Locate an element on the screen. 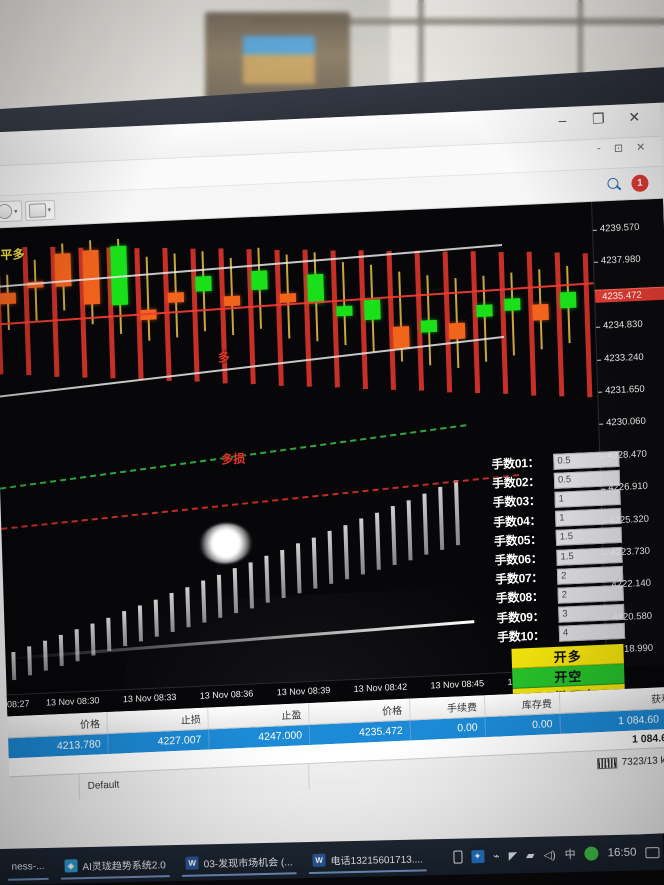 This screenshot has height=885, width=664. lot-input: 4 is located at coordinates (592, 633).